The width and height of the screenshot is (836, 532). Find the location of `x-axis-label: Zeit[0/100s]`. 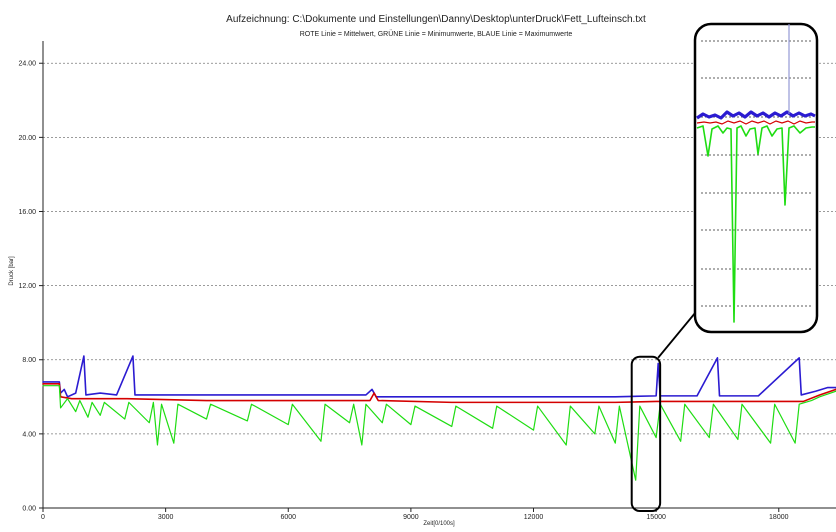

x-axis-label: Zeit[0/100s] is located at coordinates (439, 524).